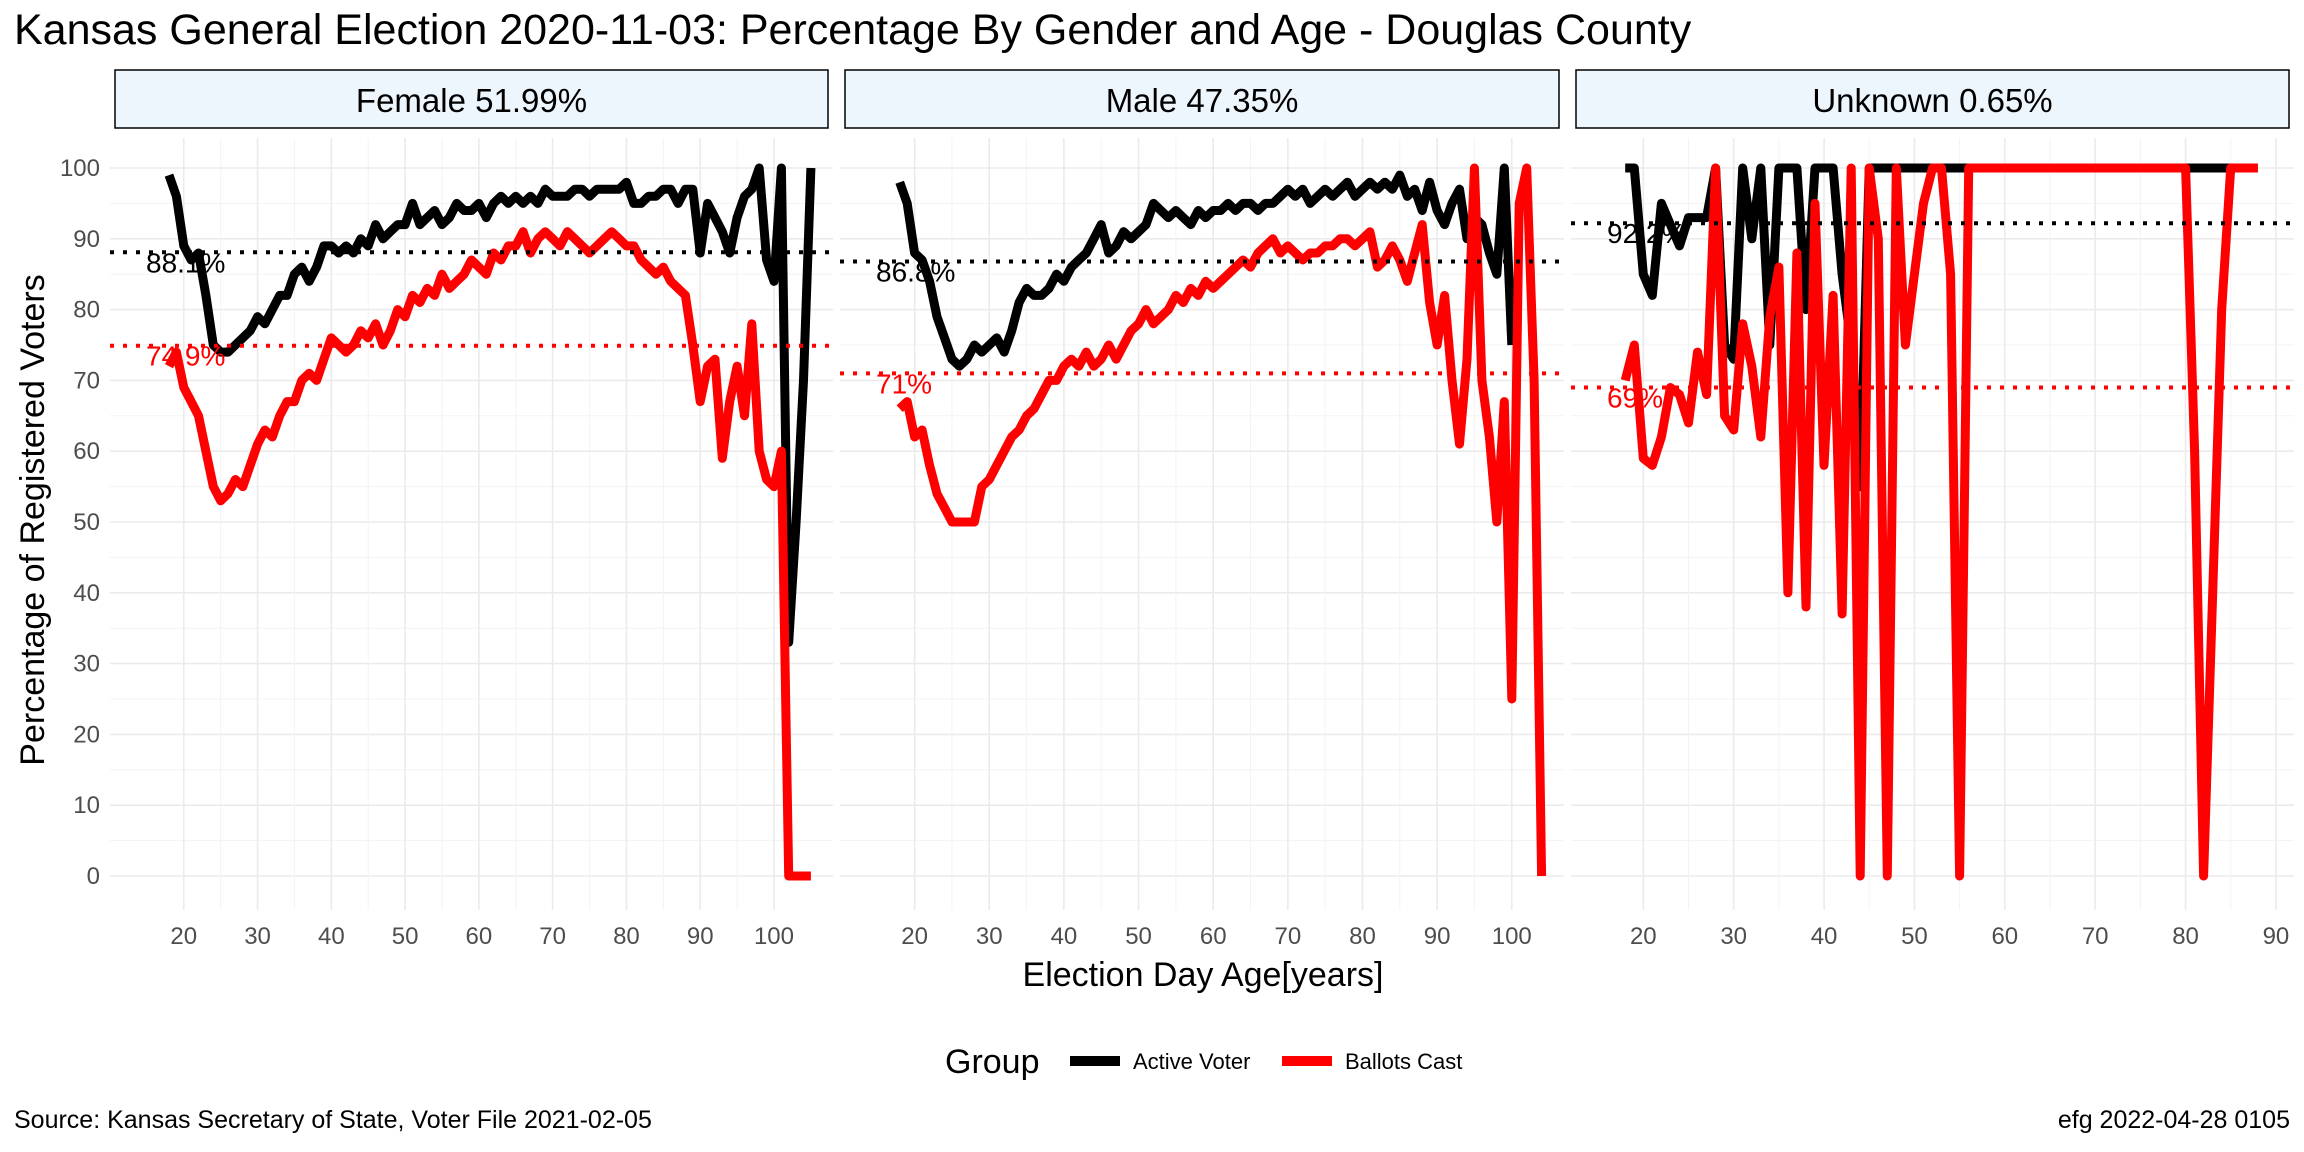 This screenshot has height=1152, width=2304. I want to click on y-tick-label: 70, so click(86, 380).